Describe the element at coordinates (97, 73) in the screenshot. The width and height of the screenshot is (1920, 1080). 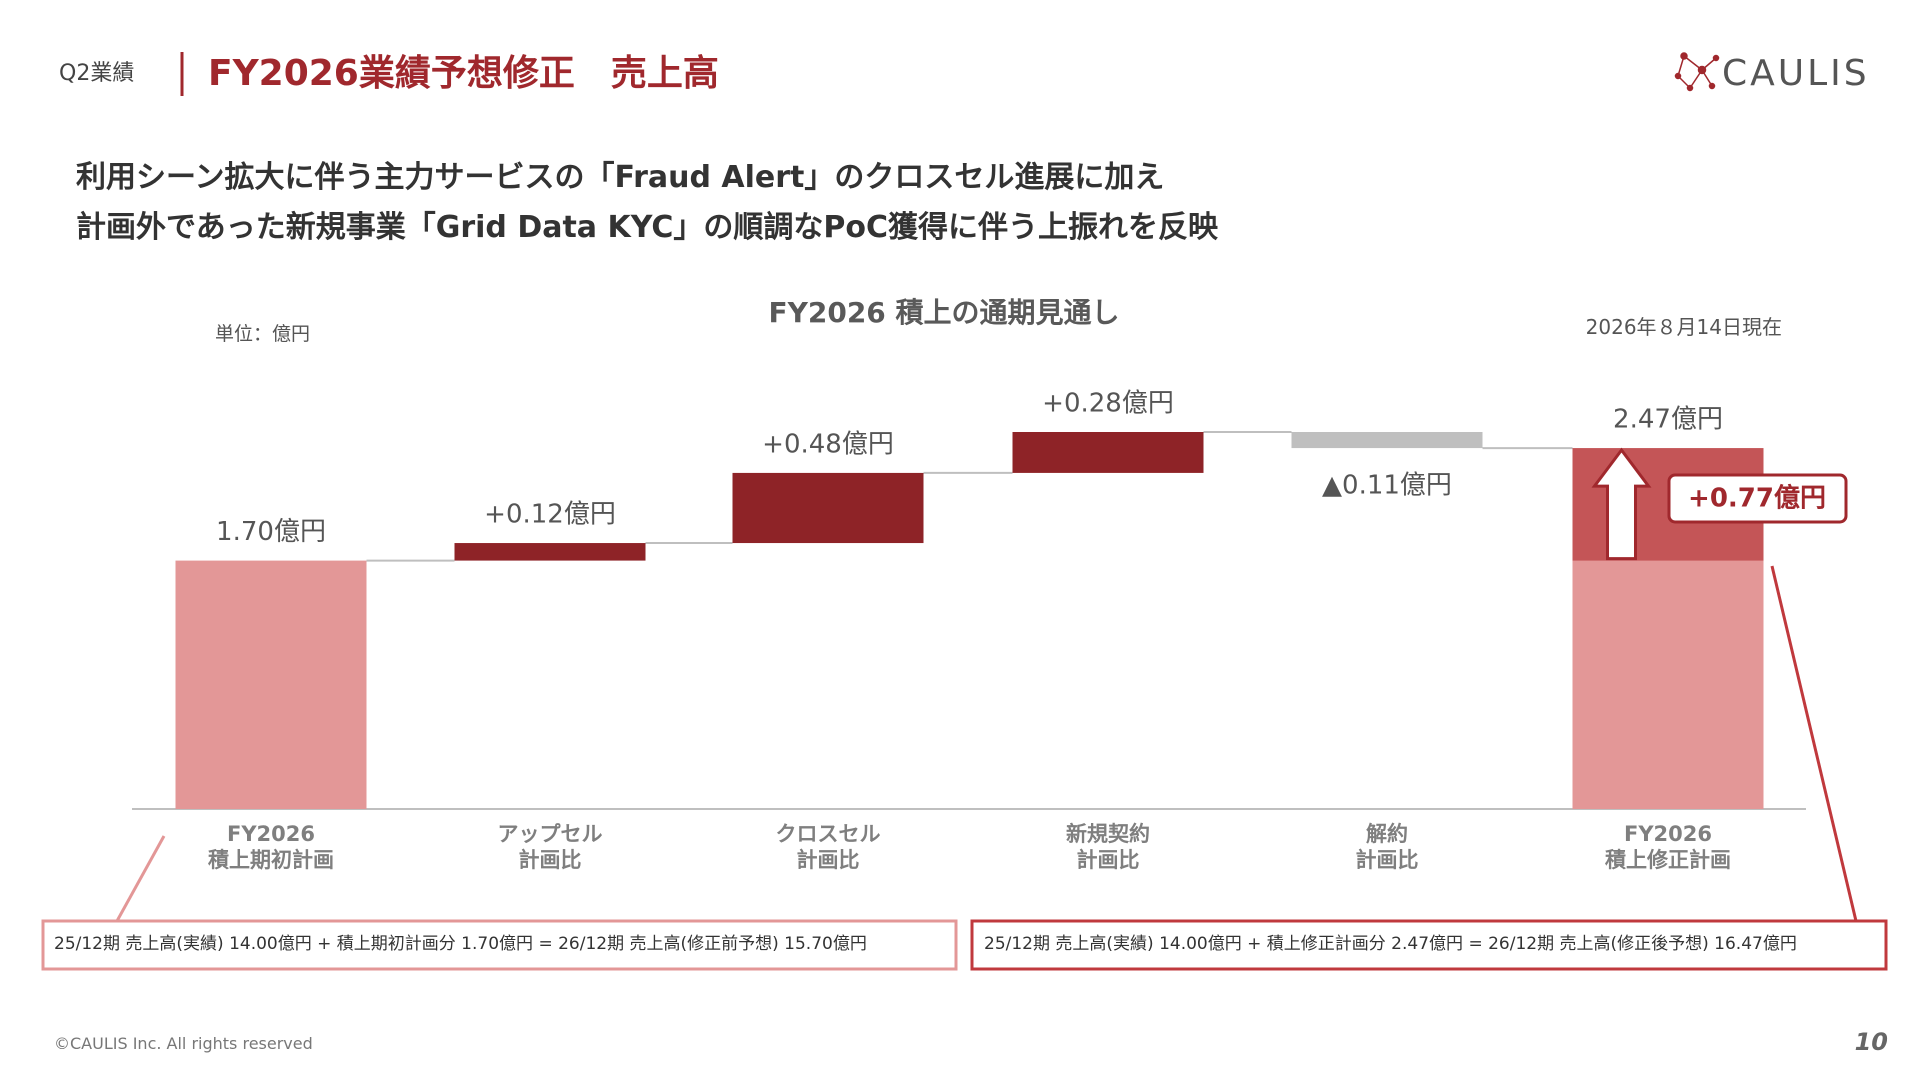
I see `section-label: Q2業績` at that location.